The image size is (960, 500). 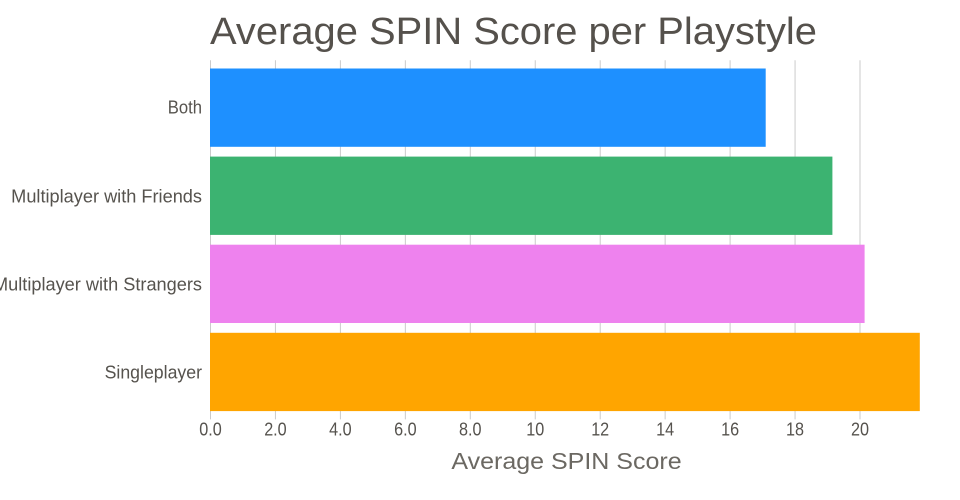 I want to click on svg-text: 10, so click(x=535, y=429).